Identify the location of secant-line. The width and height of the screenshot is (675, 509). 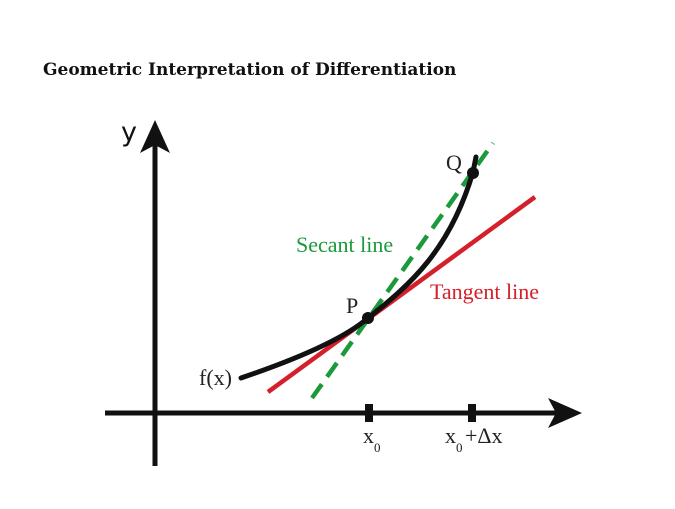
(402, 270).